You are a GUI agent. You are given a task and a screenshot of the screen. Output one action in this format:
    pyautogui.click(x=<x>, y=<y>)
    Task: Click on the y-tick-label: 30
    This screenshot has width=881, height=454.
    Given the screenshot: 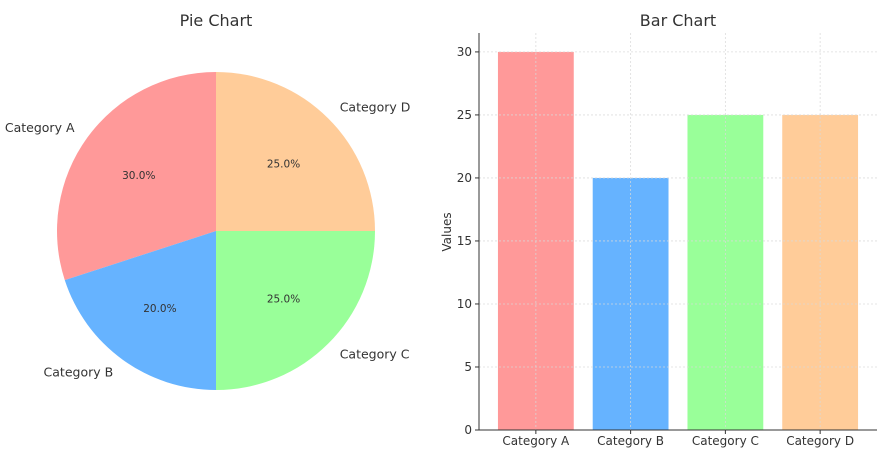 What is the action you would take?
    pyautogui.click(x=464, y=52)
    